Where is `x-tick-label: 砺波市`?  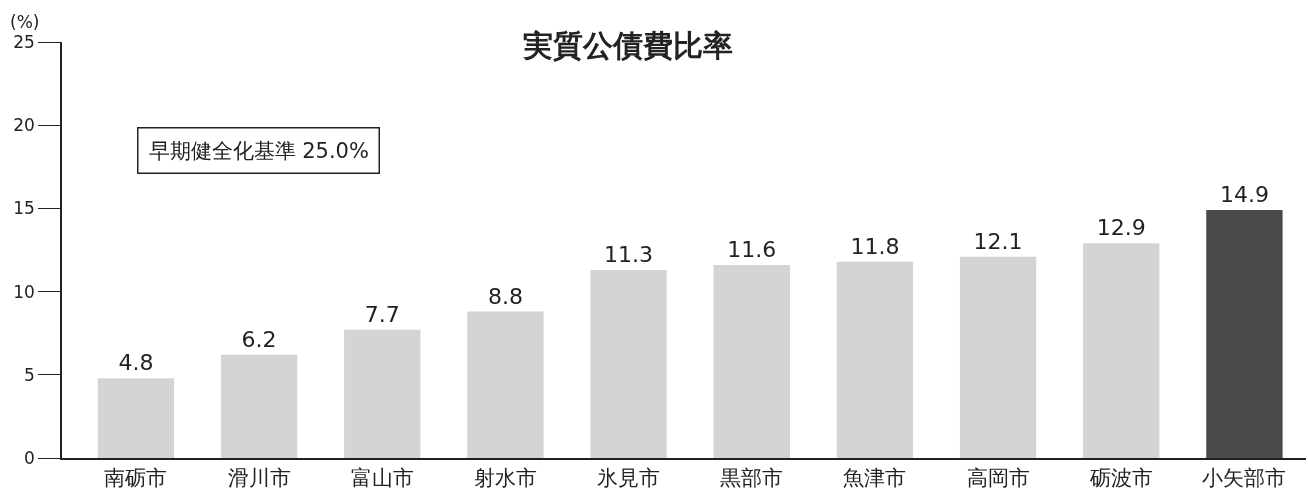
x-tick-label: 砺波市 is located at coordinates (1120, 477).